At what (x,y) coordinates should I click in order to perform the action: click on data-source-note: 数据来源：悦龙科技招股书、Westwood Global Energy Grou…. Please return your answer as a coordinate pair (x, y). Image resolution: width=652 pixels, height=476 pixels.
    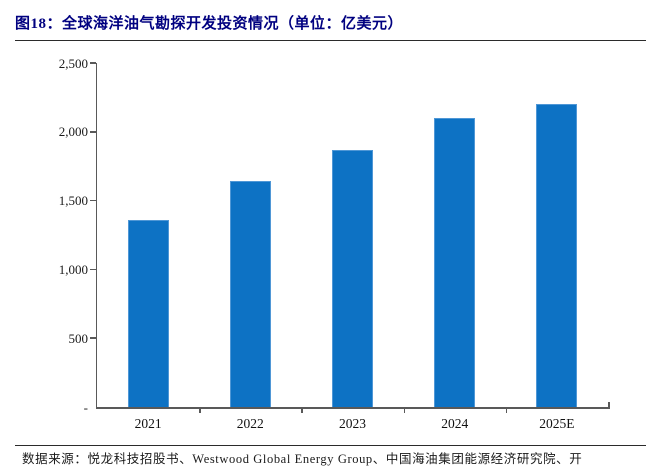
    Looking at the image, I should click on (302, 459).